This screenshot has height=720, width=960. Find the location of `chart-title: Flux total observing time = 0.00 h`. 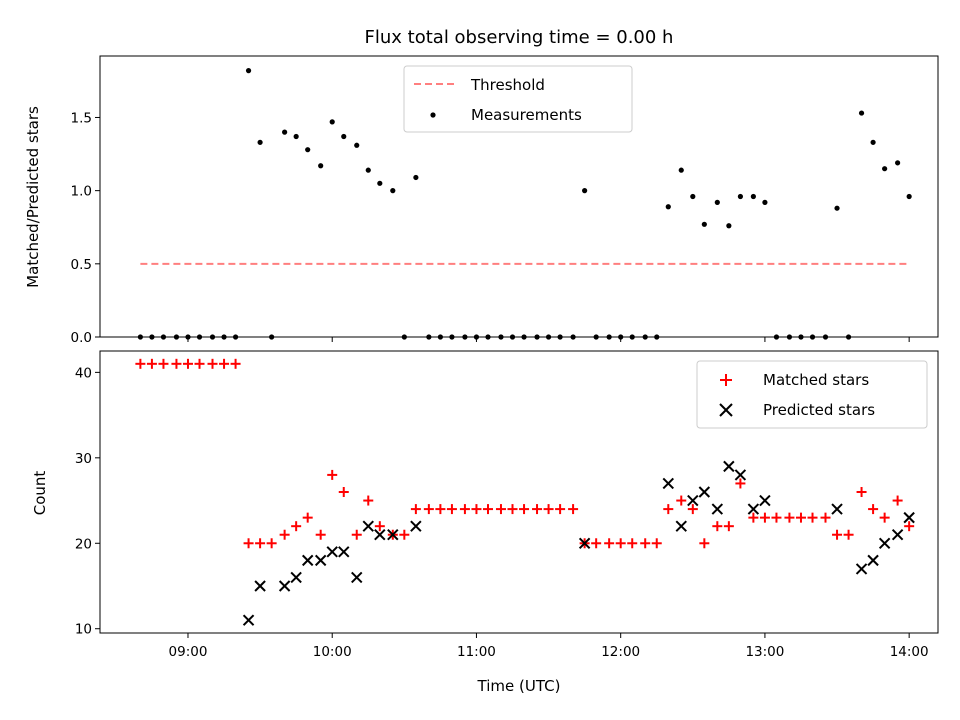

chart-title: Flux total observing time = 0.00 h is located at coordinates (519, 37).